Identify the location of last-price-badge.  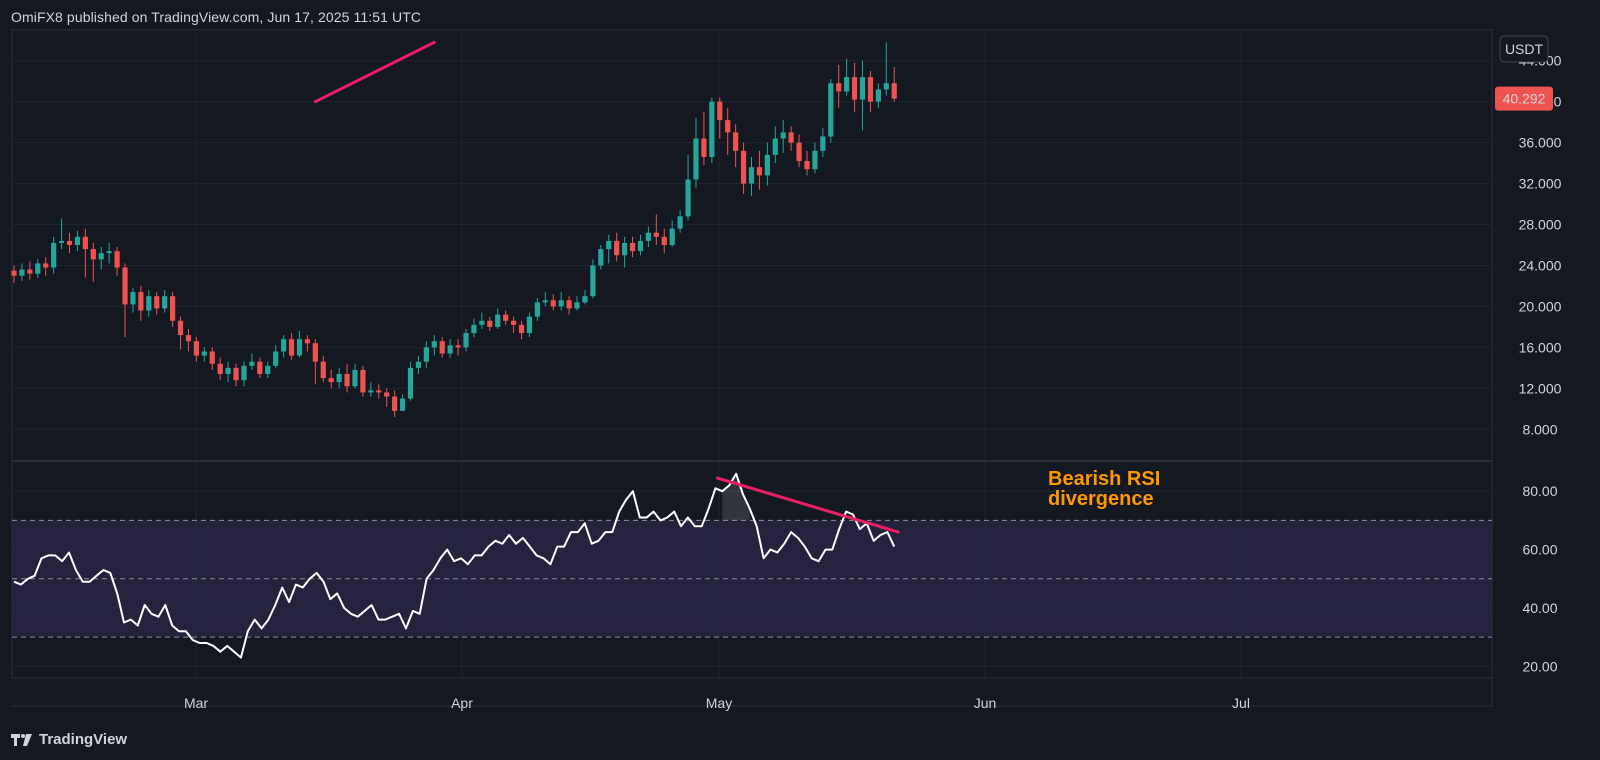
(1524, 98).